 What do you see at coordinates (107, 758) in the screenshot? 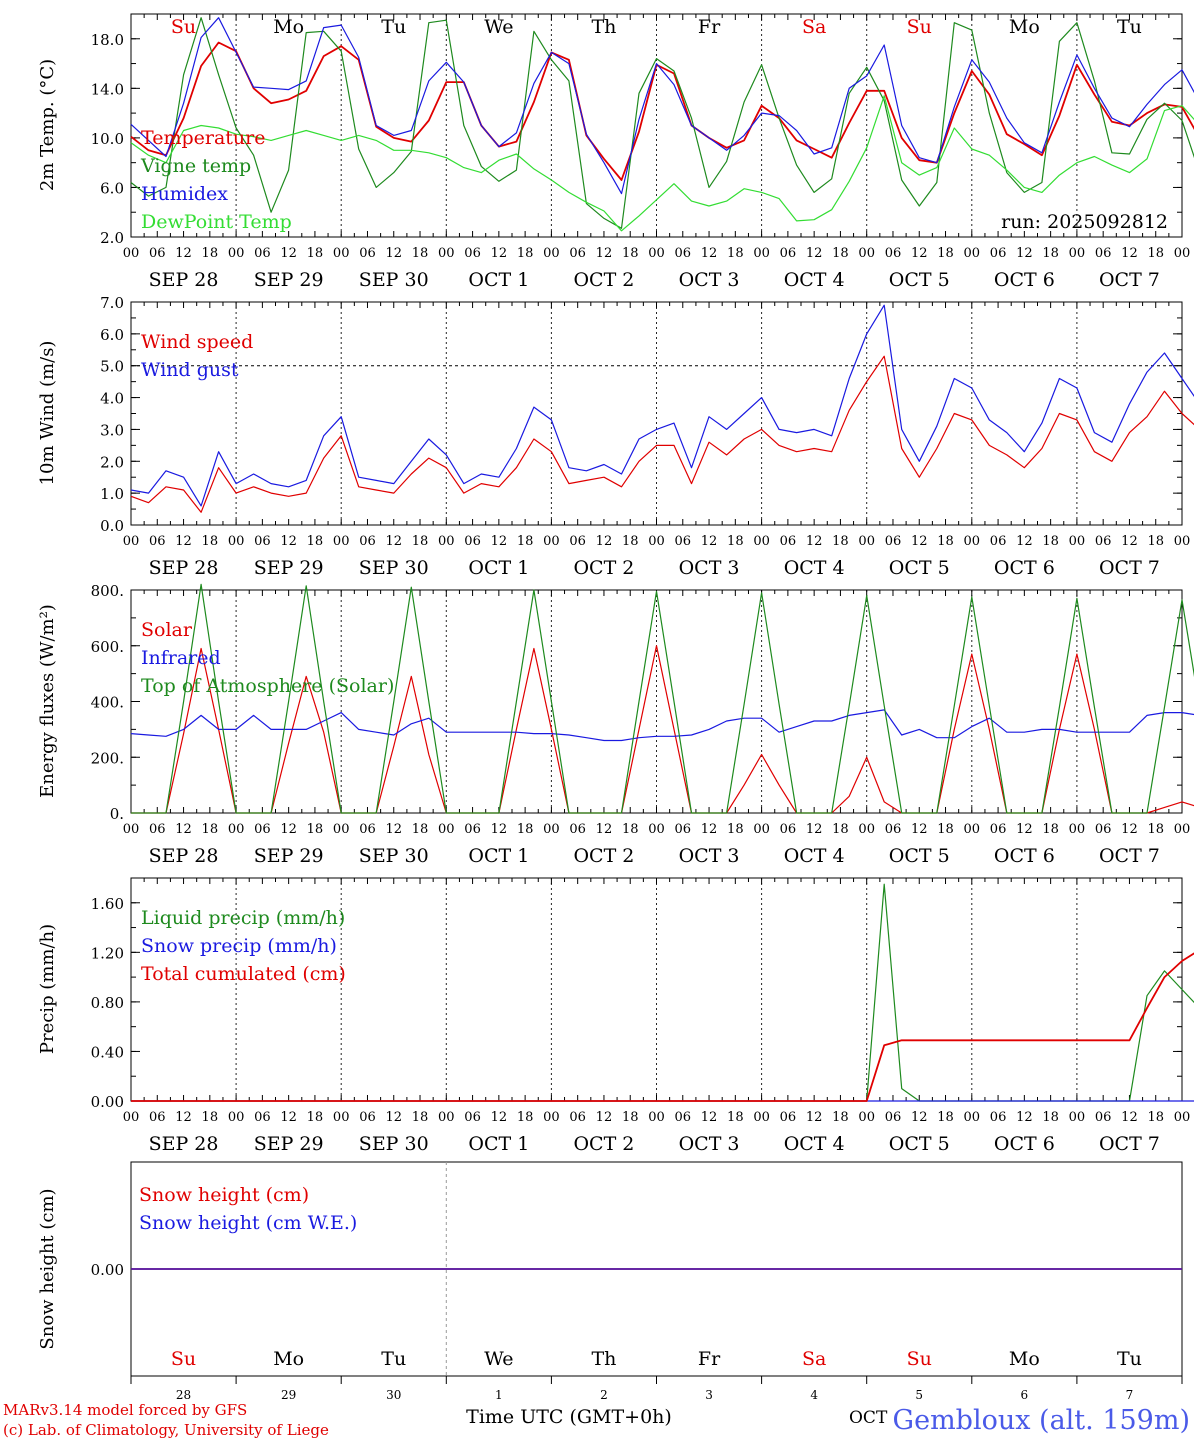
I see `y-tick-label: 200.` at bounding box center [107, 758].